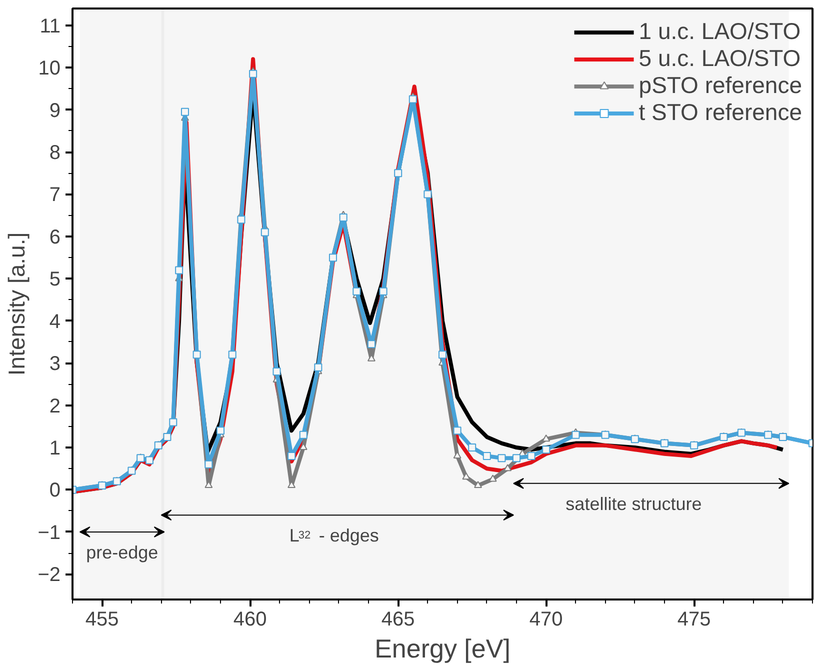 This screenshot has width=814, height=666. What do you see at coordinates (719, 31) in the screenshot?
I see `legend-label: 1 u.c. LAO/STO` at bounding box center [719, 31].